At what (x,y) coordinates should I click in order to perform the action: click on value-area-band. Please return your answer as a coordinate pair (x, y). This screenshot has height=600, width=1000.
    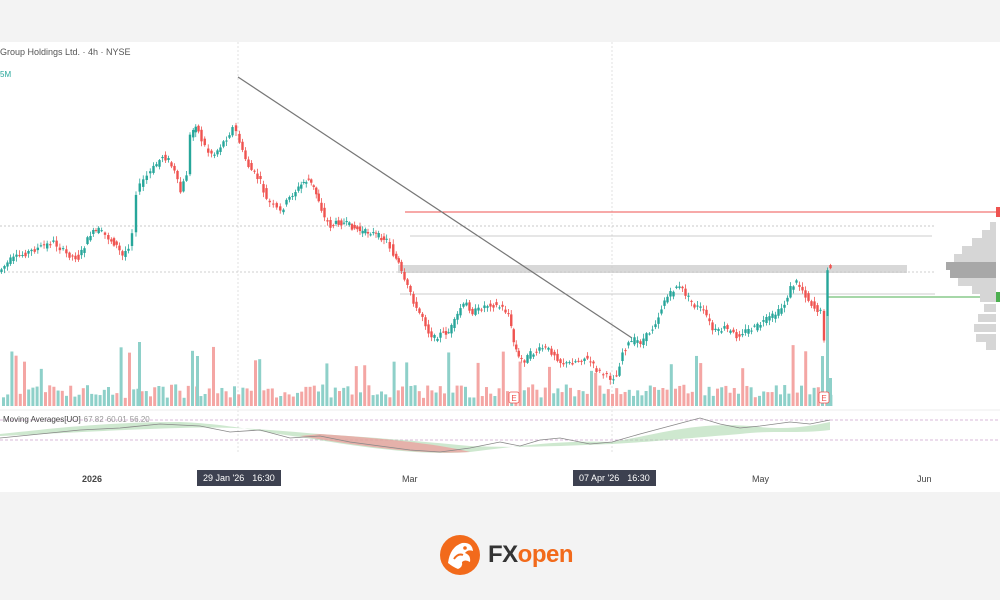
    Looking at the image, I should click on (652, 269).